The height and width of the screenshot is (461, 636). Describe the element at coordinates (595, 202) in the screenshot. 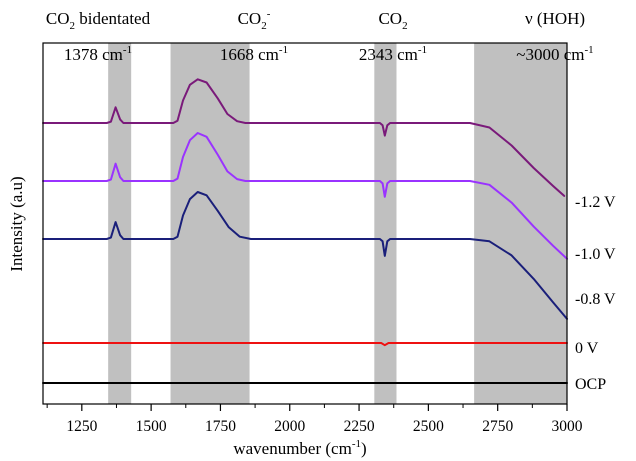

I see `series-label: -1.2 V` at that location.